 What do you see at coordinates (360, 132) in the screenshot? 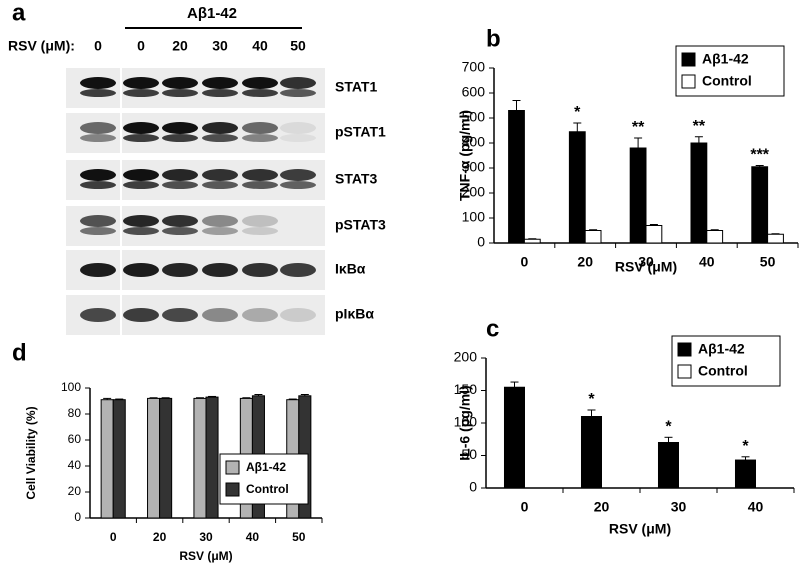
I see `blot-row-label: pSTAT1` at bounding box center [360, 132].